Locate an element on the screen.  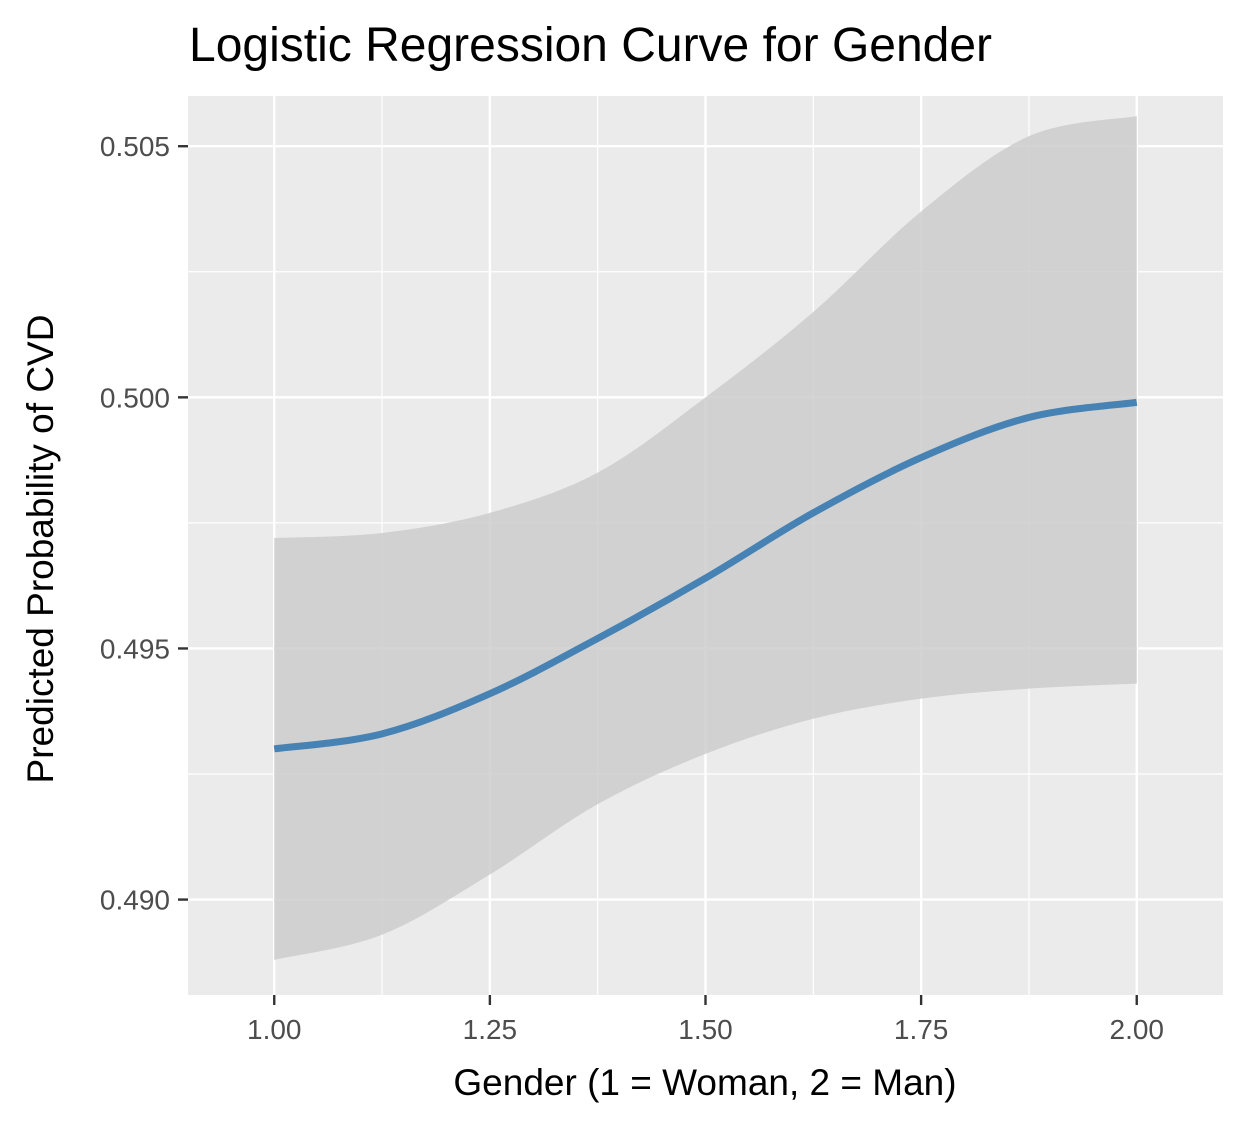
x-tick-label: 1.00 is located at coordinates (274, 1029).